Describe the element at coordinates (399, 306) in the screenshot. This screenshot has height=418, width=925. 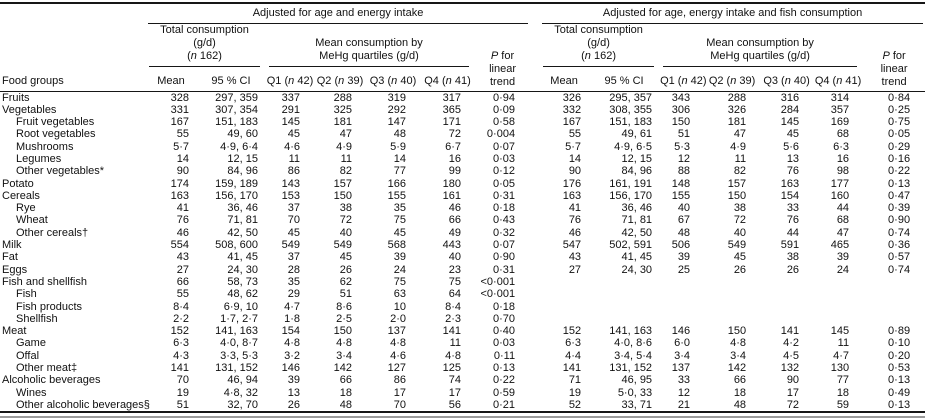
I see `s1-q3-cell: 10` at that location.